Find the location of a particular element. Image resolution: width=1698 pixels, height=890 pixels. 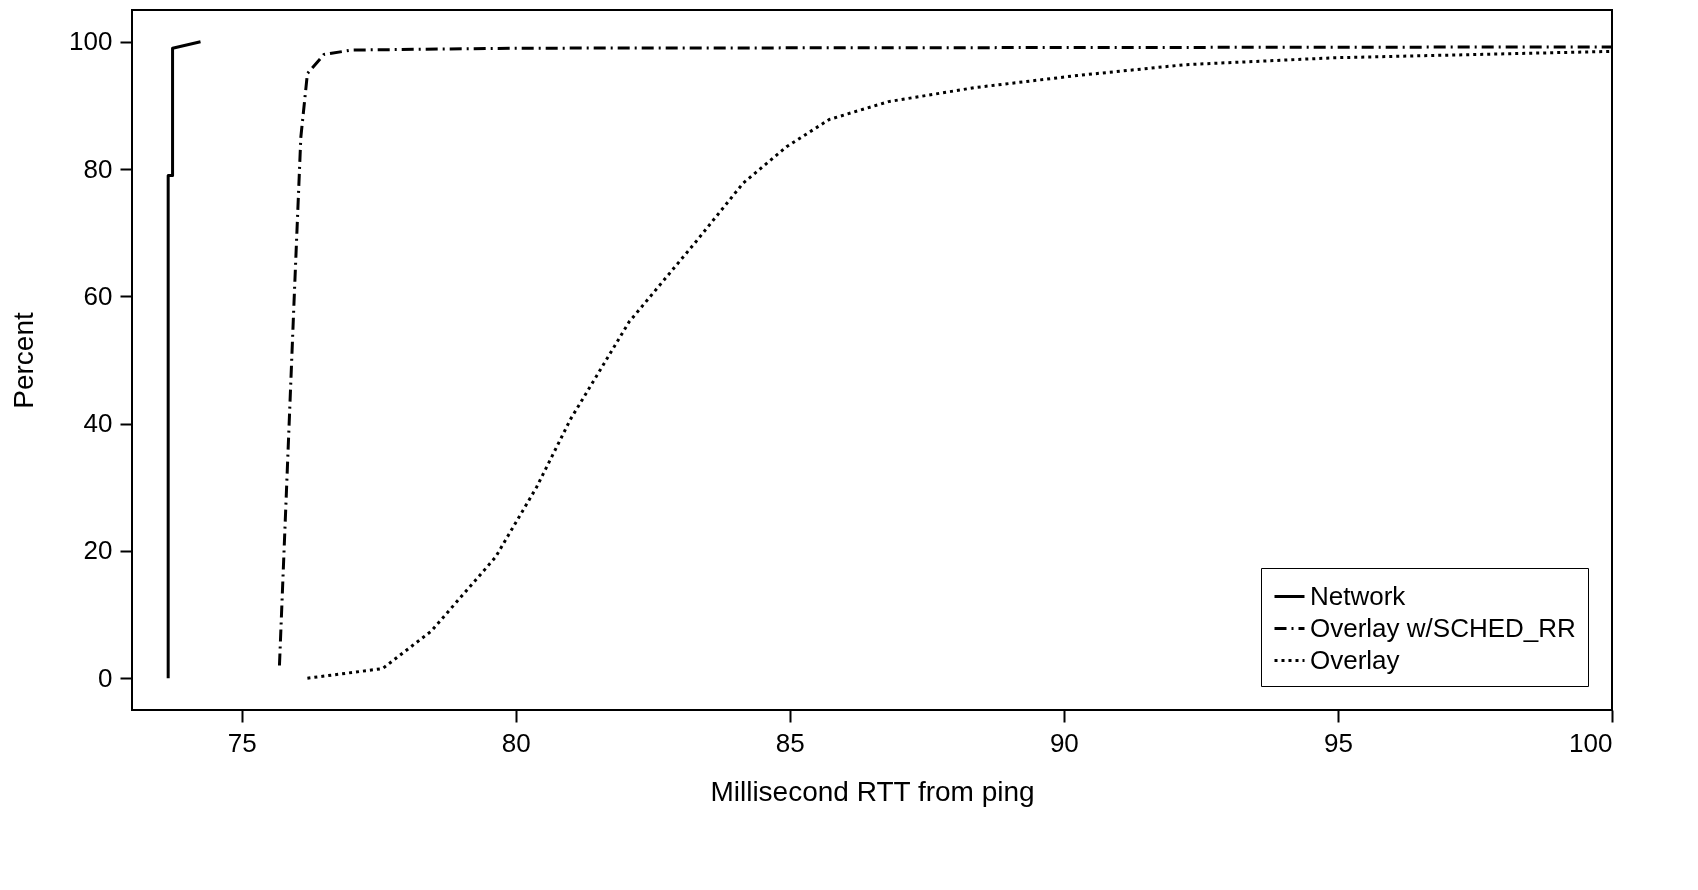

x-axis-title: Millisecond RTT from ping is located at coordinates (872, 791).